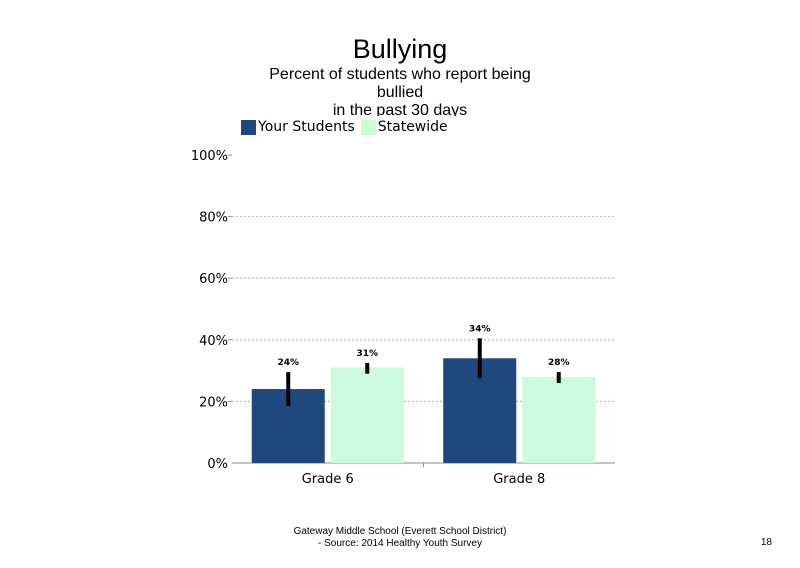 The width and height of the screenshot is (800, 568). Describe the element at coordinates (209, 156) in the screenshot. I see `y-tick-label: 100%` at that location.